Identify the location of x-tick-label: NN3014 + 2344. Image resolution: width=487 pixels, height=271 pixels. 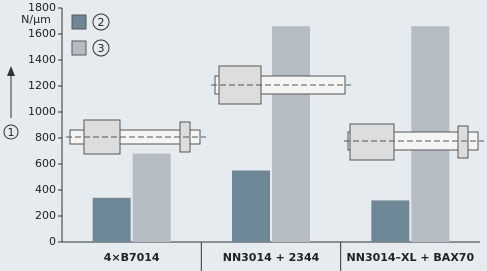
(271, 257).